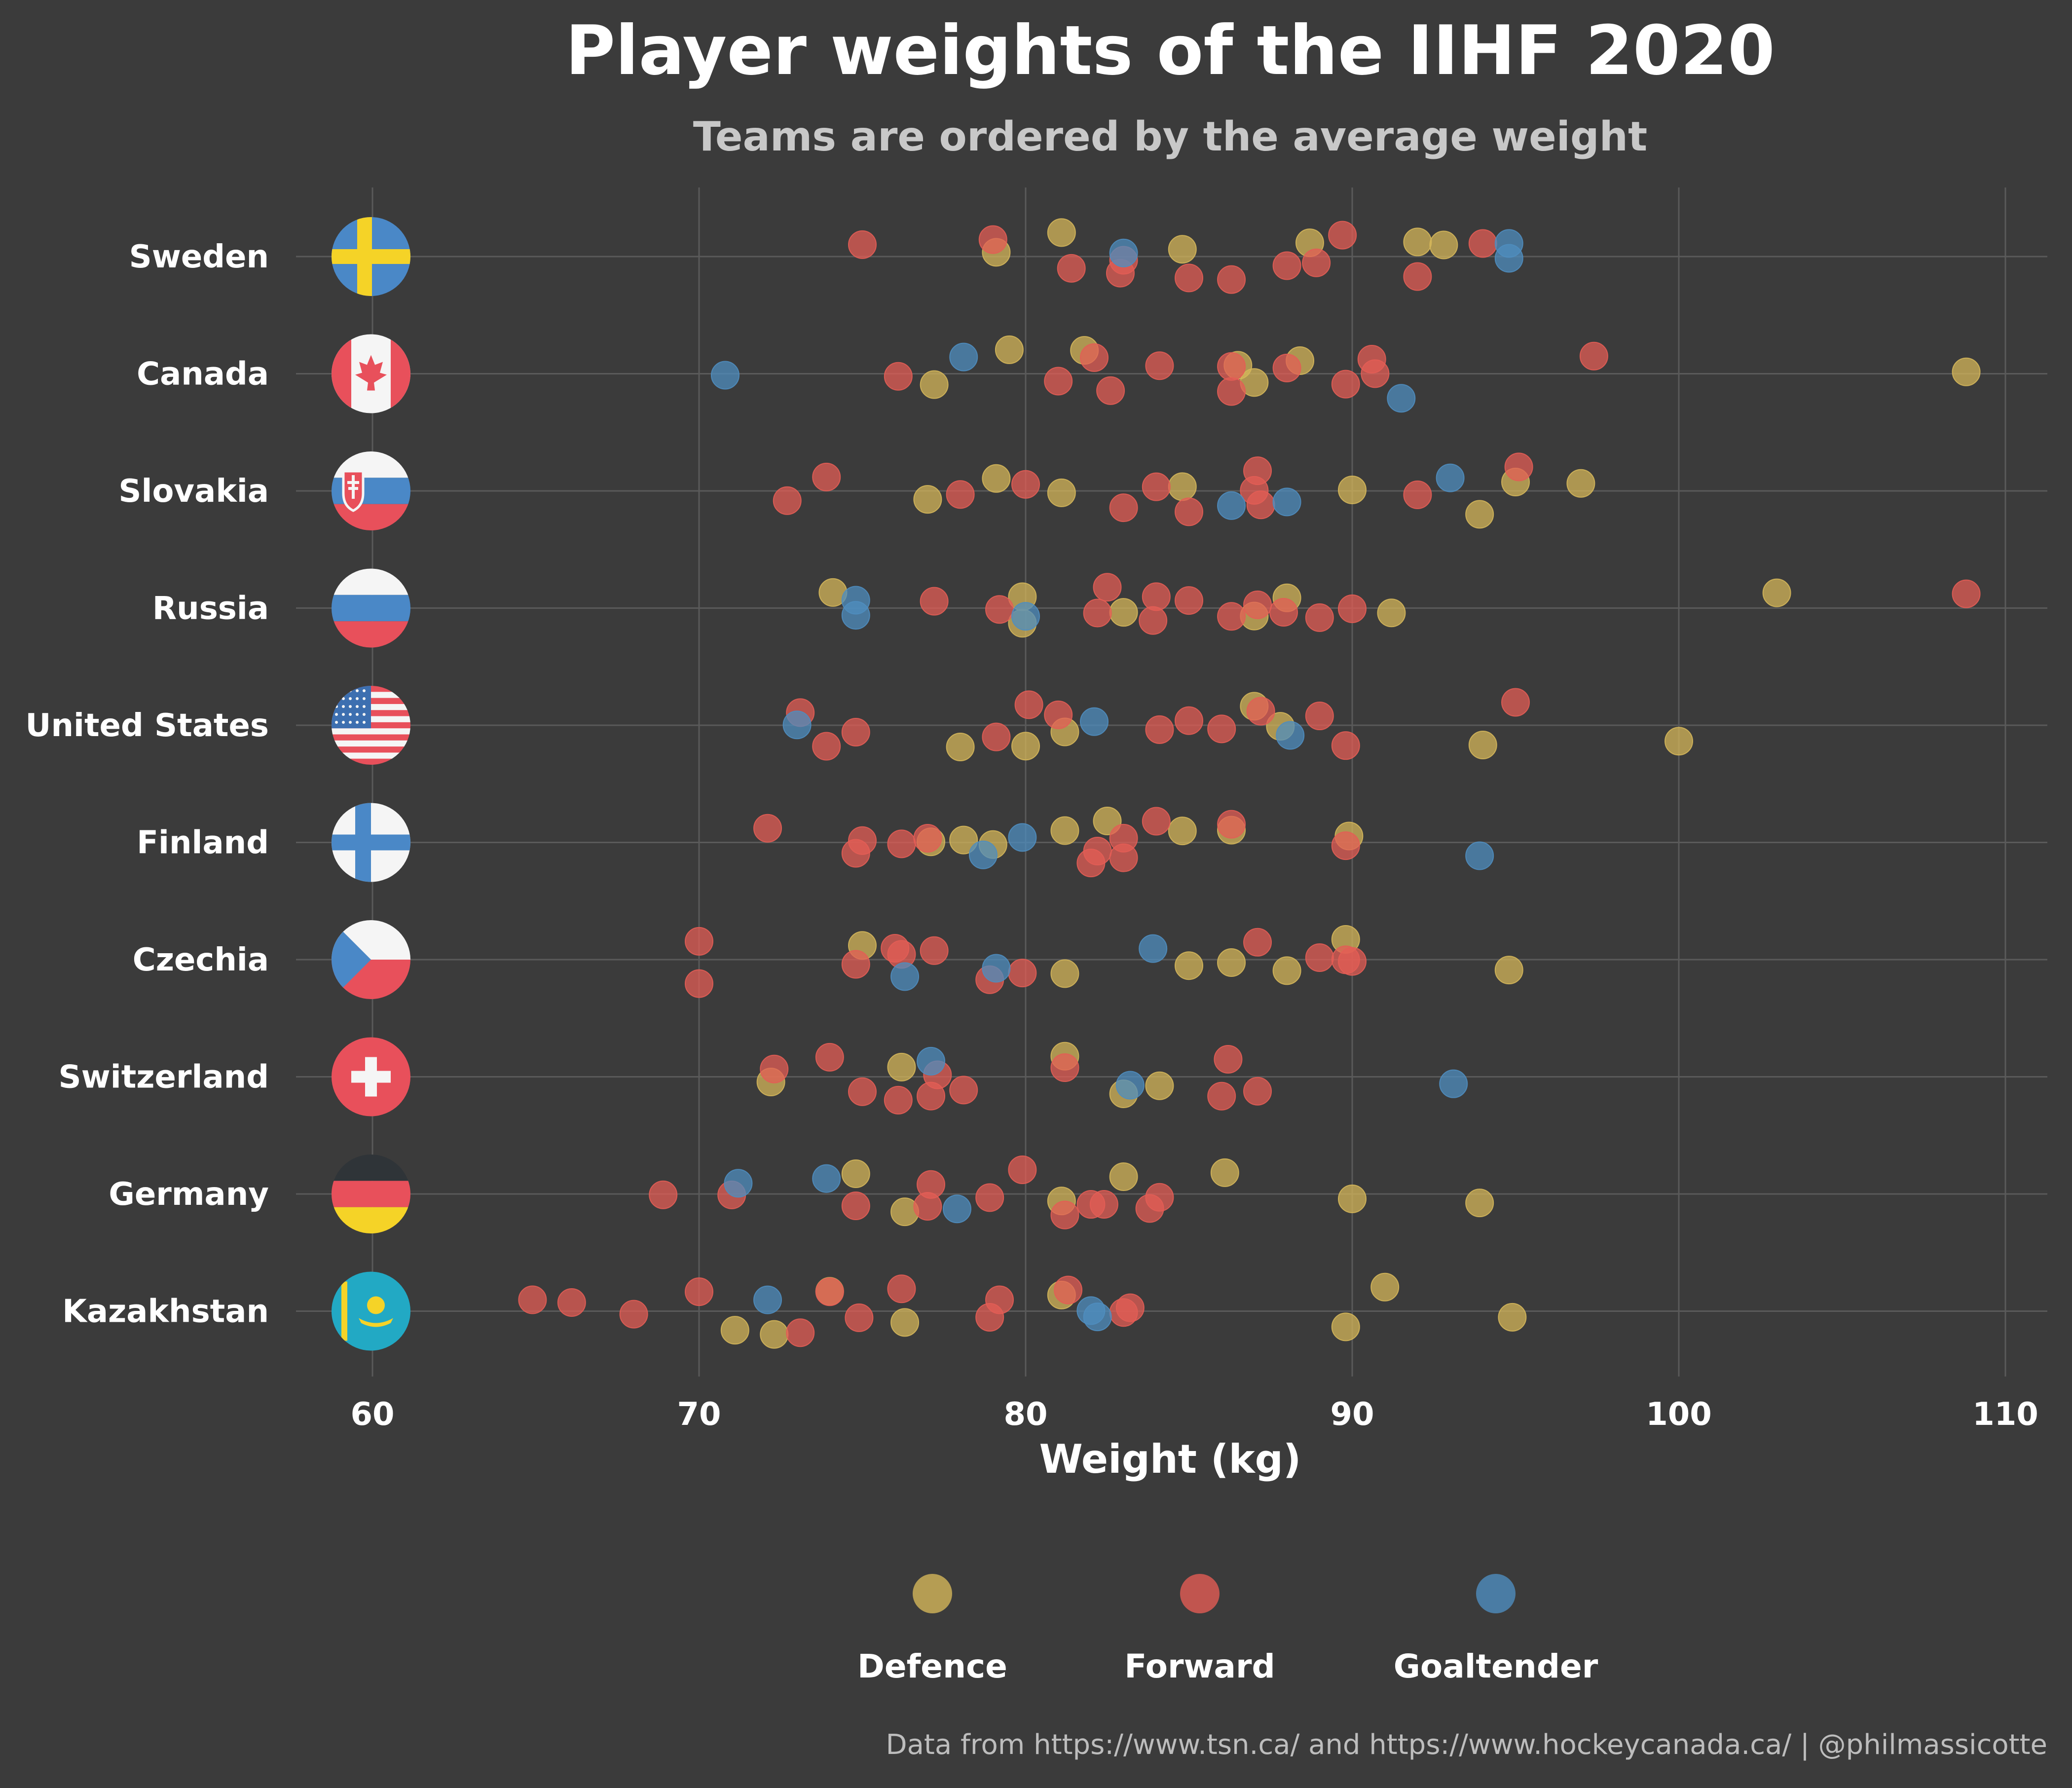 This screenshot has height=1788, width=2072. I want to click on kazakhstan-flag-icon, so click(371, 1311).